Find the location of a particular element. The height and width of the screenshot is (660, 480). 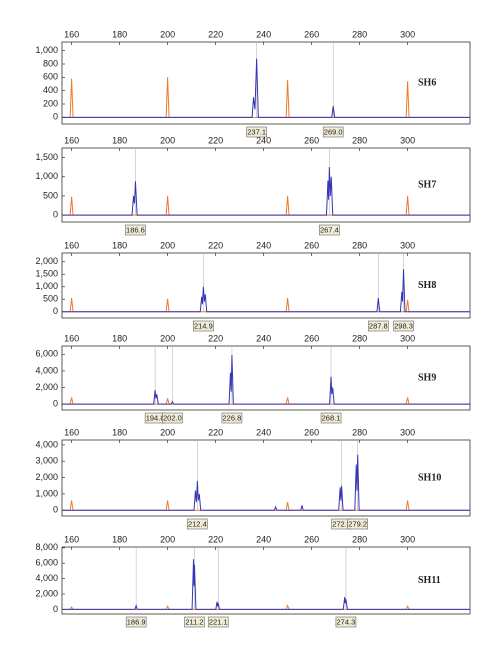

marker-label: 202.0 is located at coordinates (172, 417).